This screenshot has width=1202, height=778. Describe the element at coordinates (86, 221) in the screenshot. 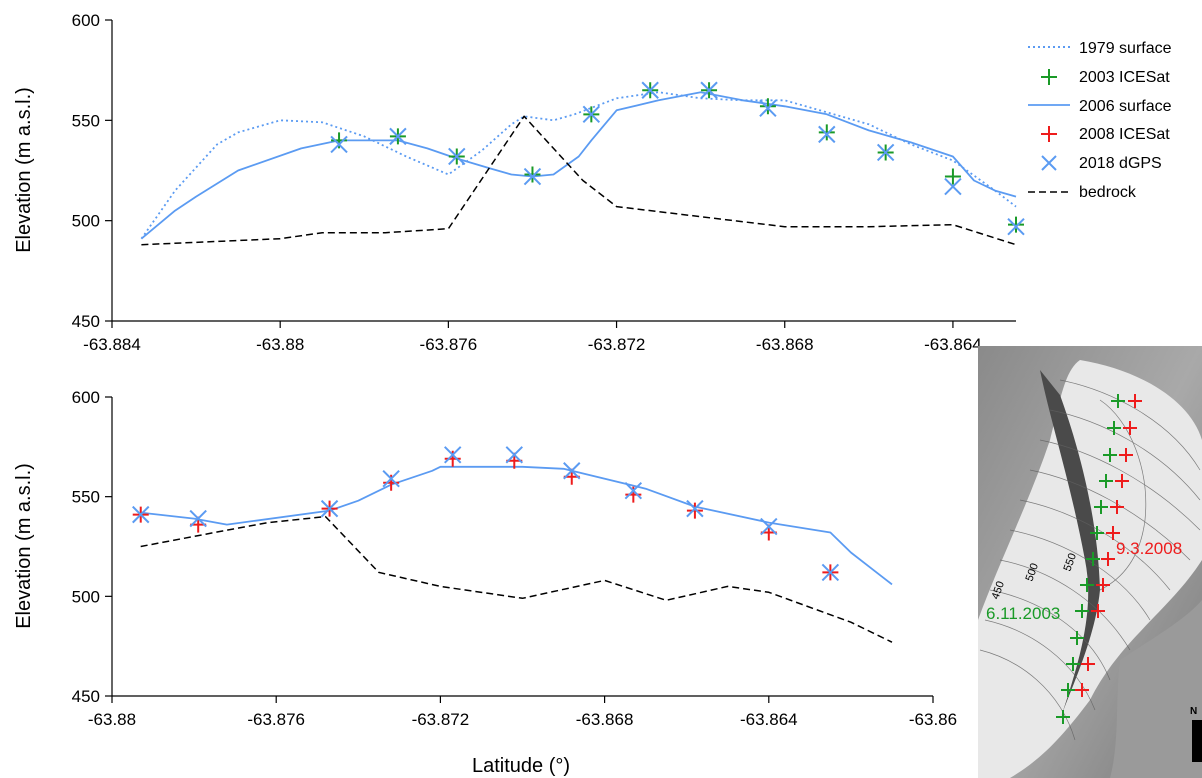

I see `top-y-tick-label: 500` at that location.